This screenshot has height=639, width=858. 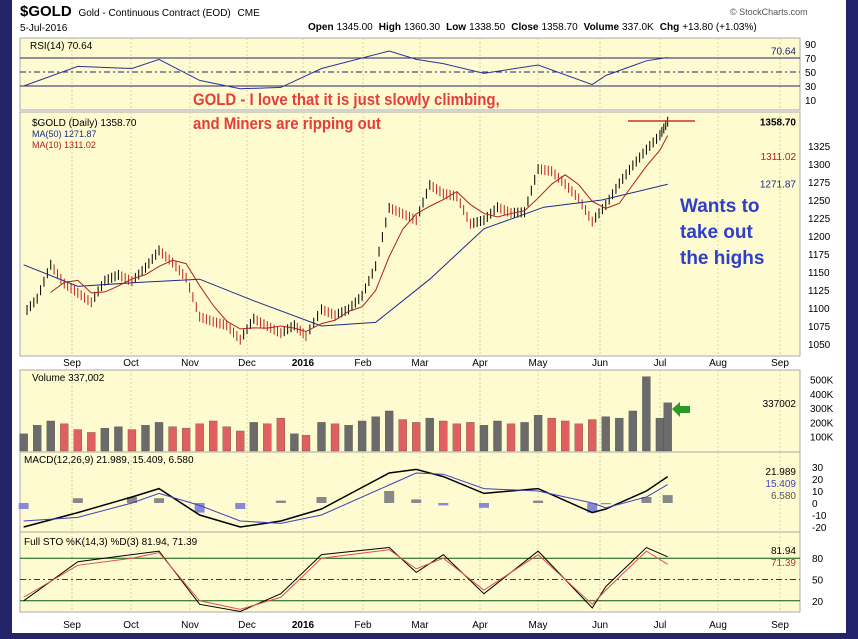 What do you see at coordinates (109, 460) in the screenshot?
I see `macd-legend: MACD(12,26,9) 21.989, 15.409, 6.580` at bounding box center [109, 460].